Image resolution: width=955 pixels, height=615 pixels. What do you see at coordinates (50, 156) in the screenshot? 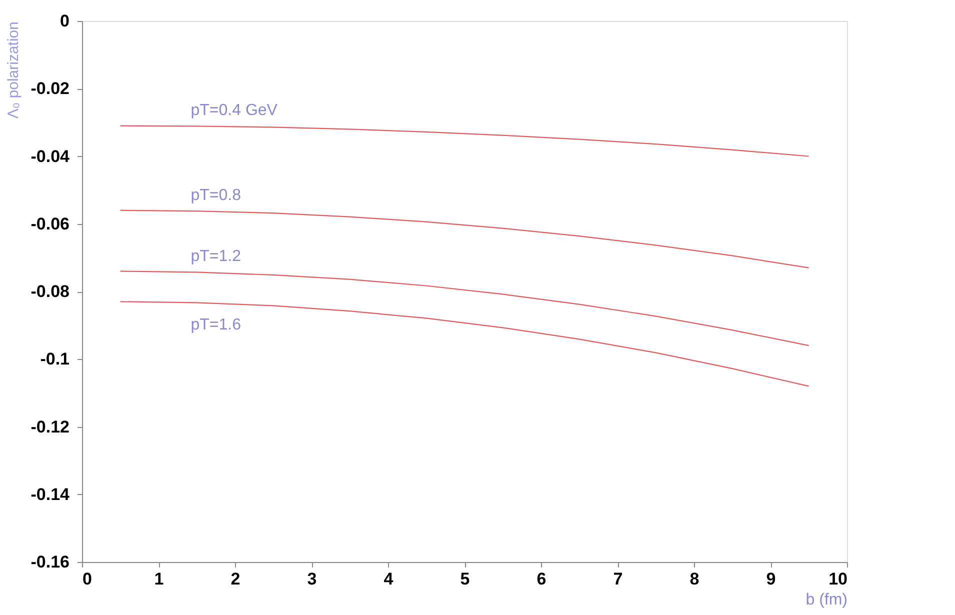
I see `y-tick-label: -0.04` at bounding box center [50, 156].